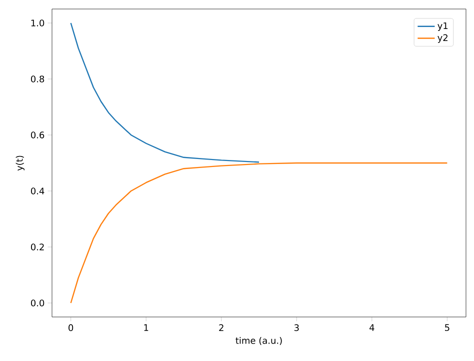 Image resolution: width=474 pixels, height=361 pixels. I want to click on x-tick-label: 2, so click(221, 327).